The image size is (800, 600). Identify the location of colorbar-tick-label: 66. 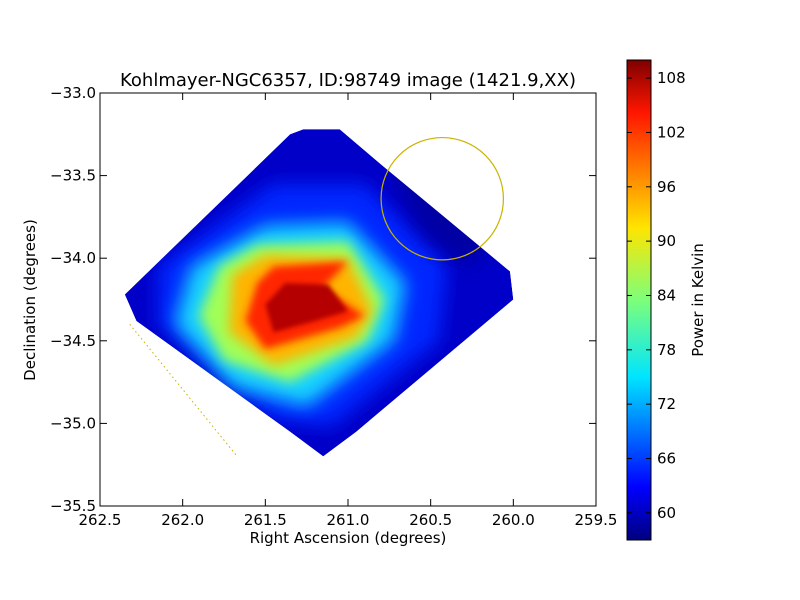
(666, 458).